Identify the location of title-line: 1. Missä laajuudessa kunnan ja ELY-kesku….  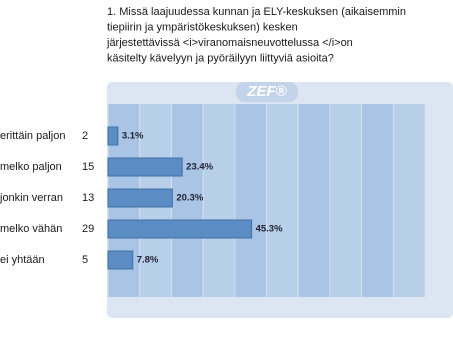
(256, 12).